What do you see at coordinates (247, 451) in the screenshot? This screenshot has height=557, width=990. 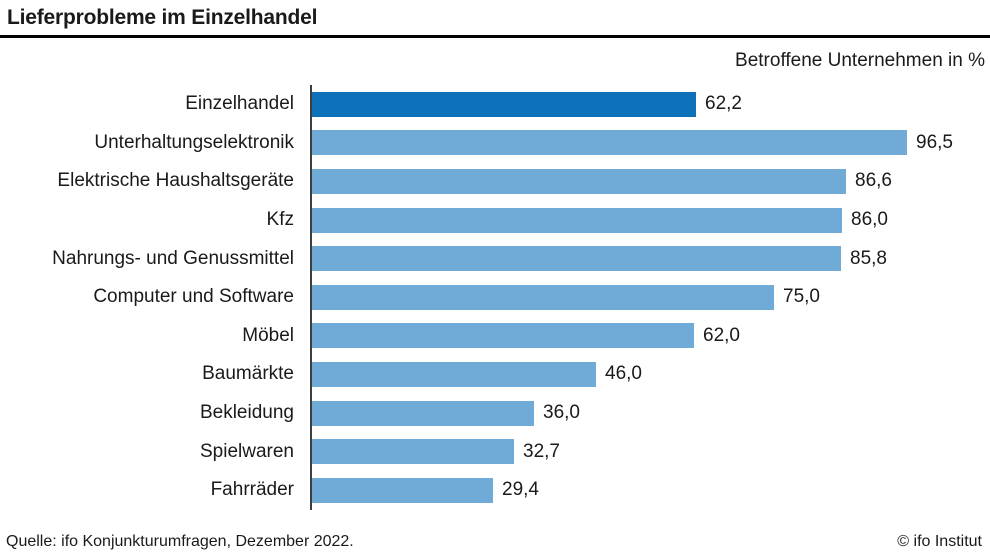 I see `category-label: Spielwaren` at bounding box center [247, 451].